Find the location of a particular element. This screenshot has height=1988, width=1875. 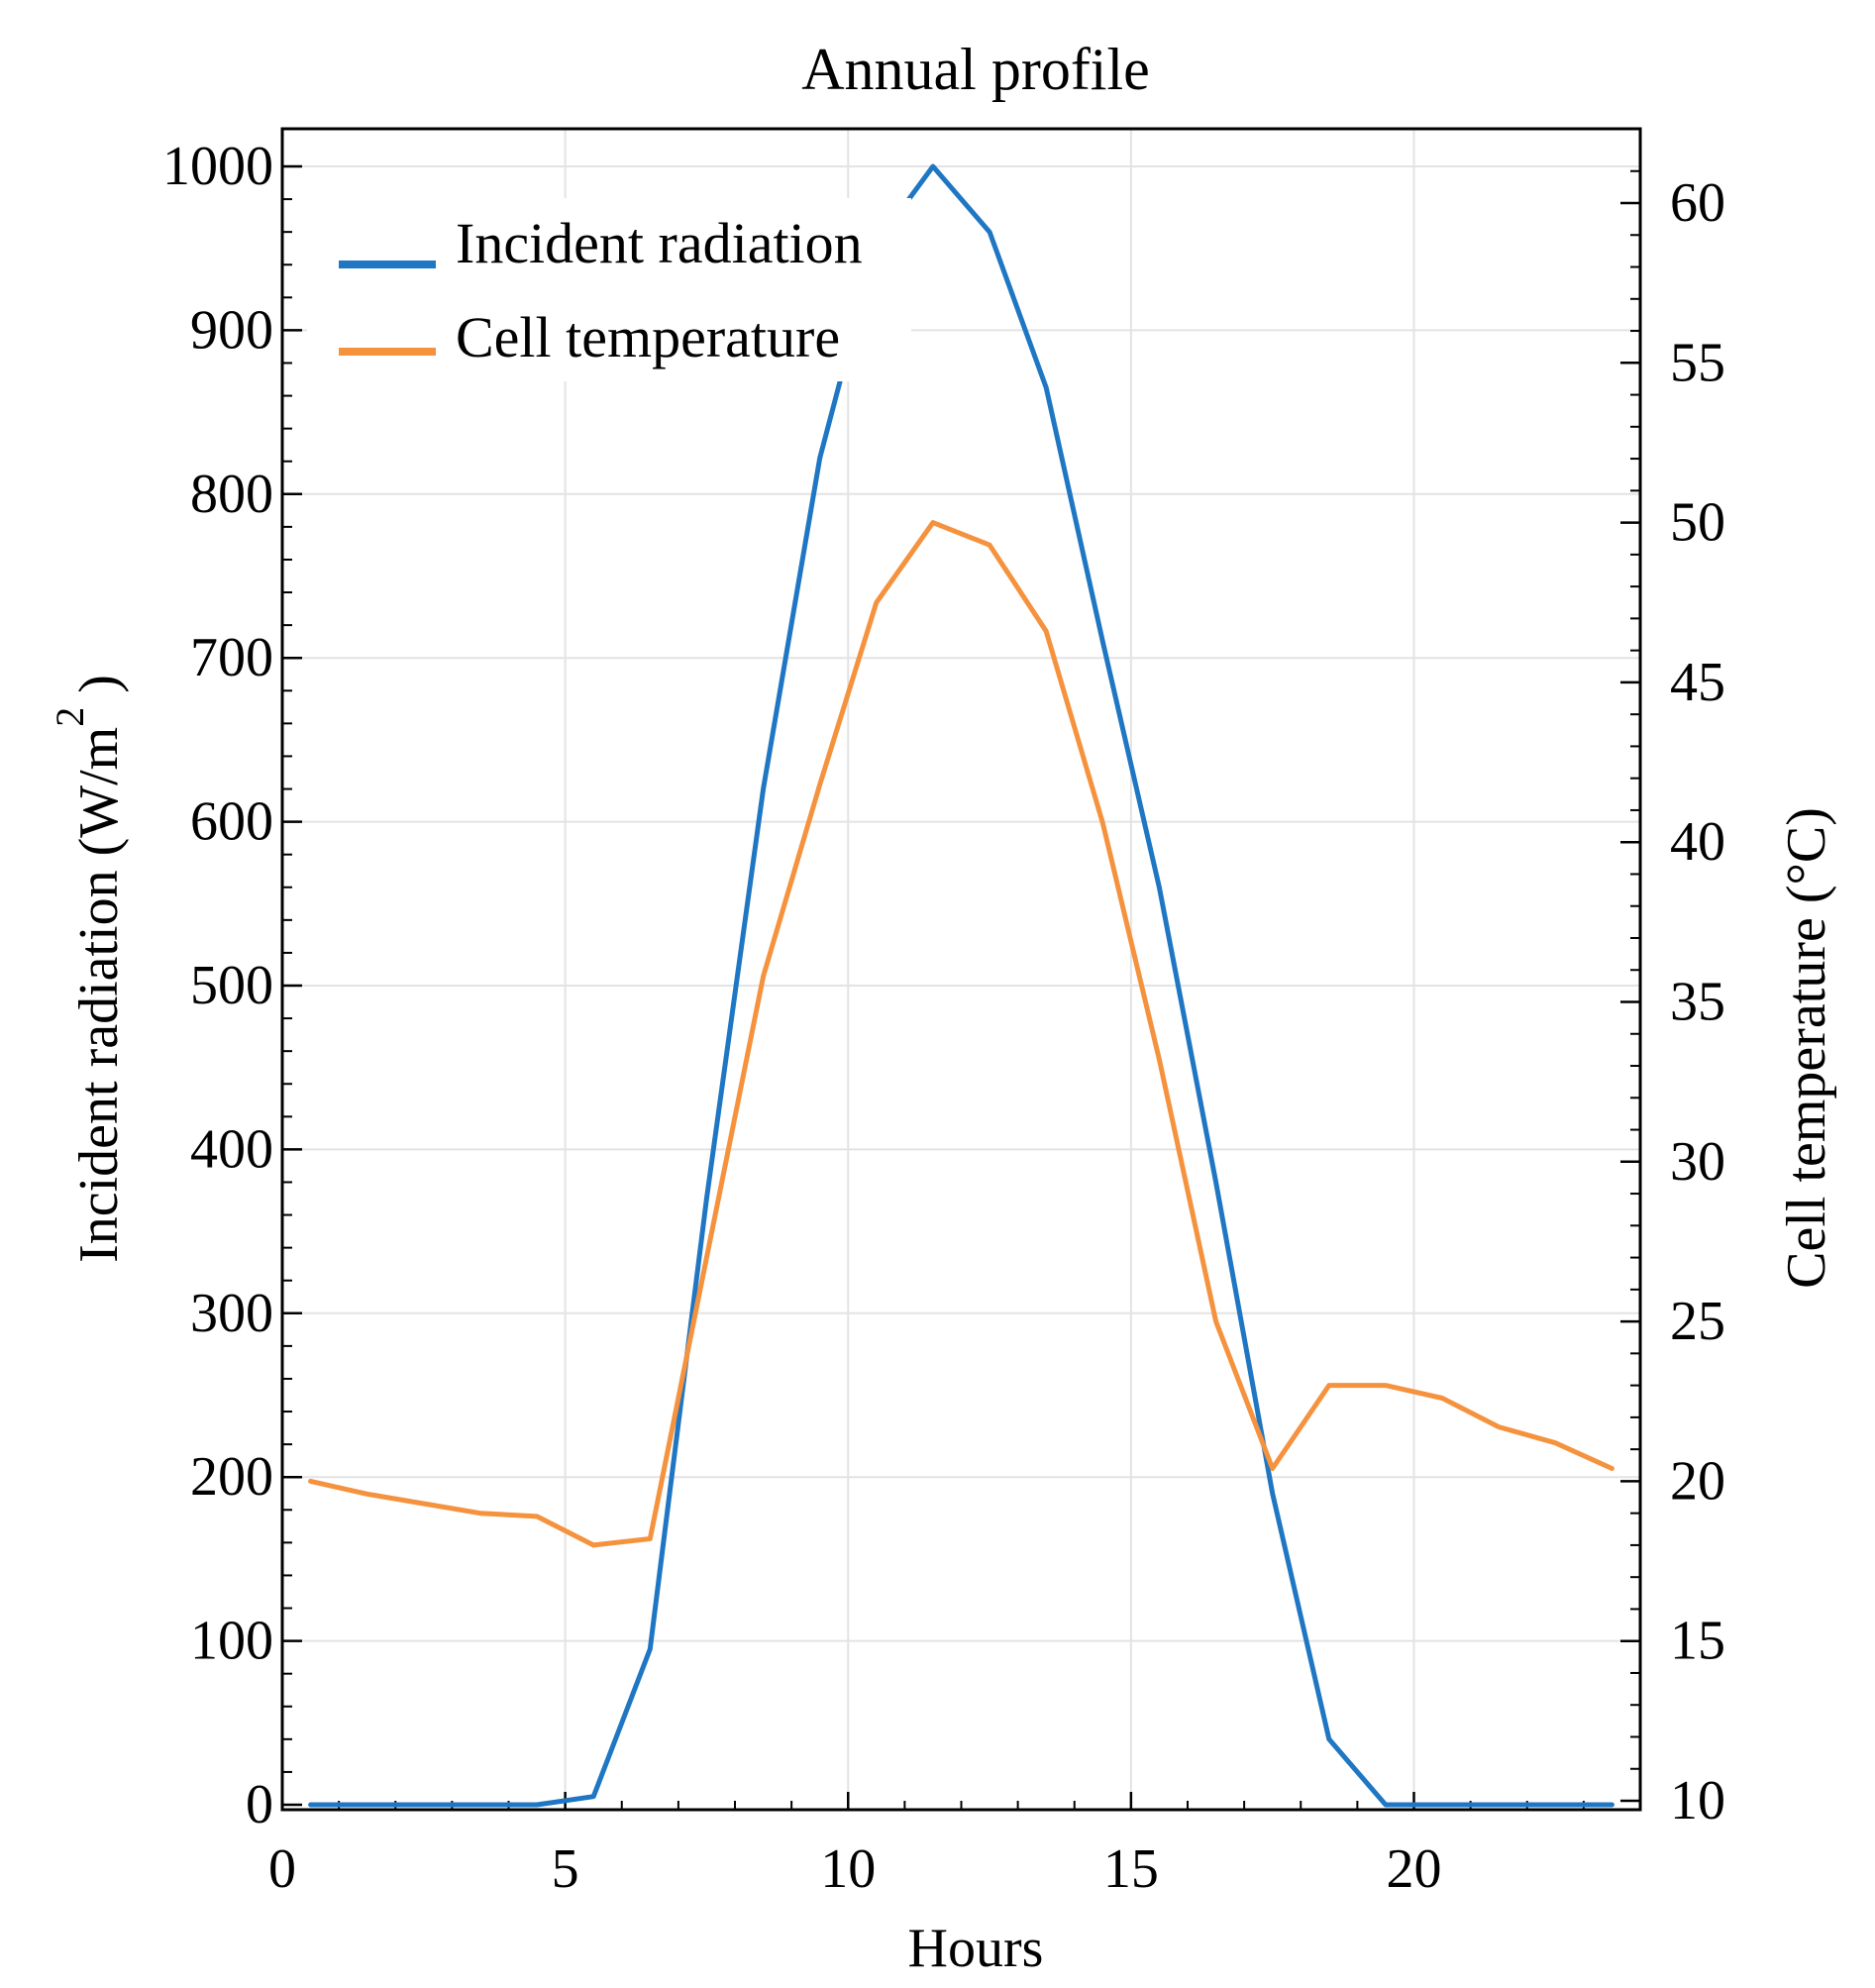

y-right-tick-label: 45 is located at coordinates (1698, 682).